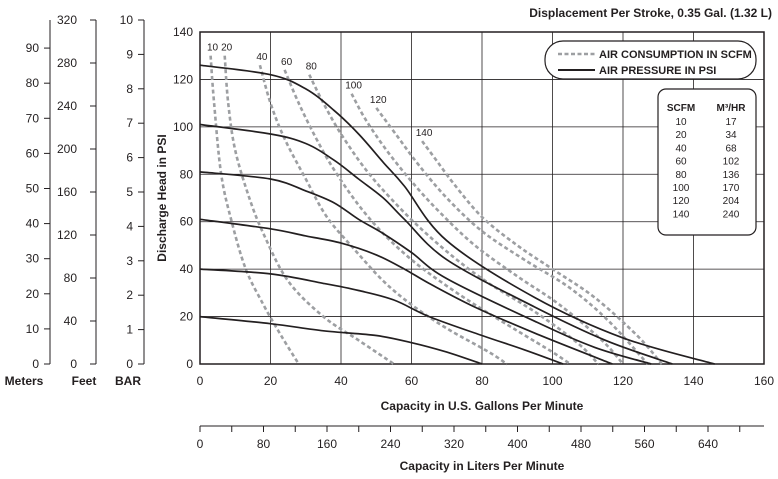 This screenshot has height=479, width=778. What do you see at coordinates (67, 235) in the screenshot?
I see `feet-tick-label: 120` at bounding box center [67, 235].